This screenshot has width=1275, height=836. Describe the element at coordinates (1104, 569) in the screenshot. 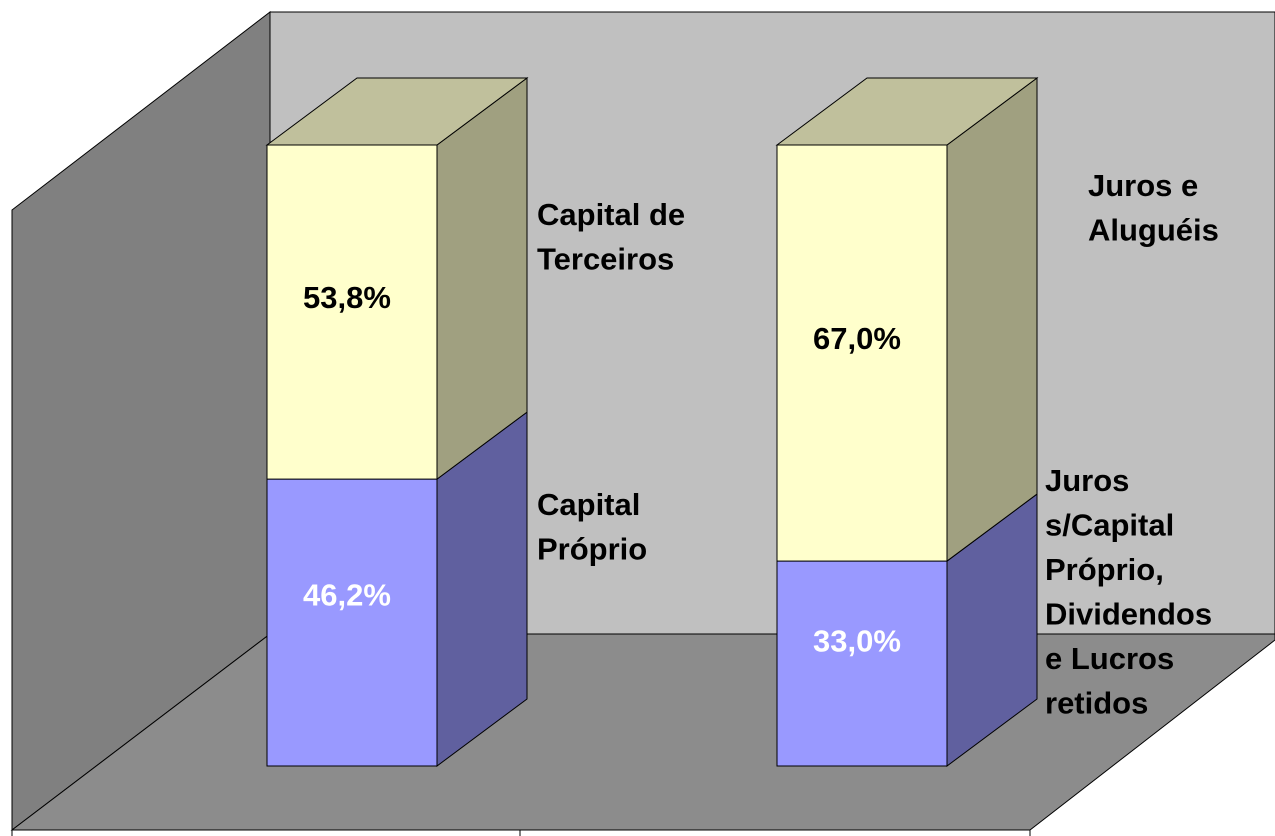

I see `segment-label: Próprio,` at that location.